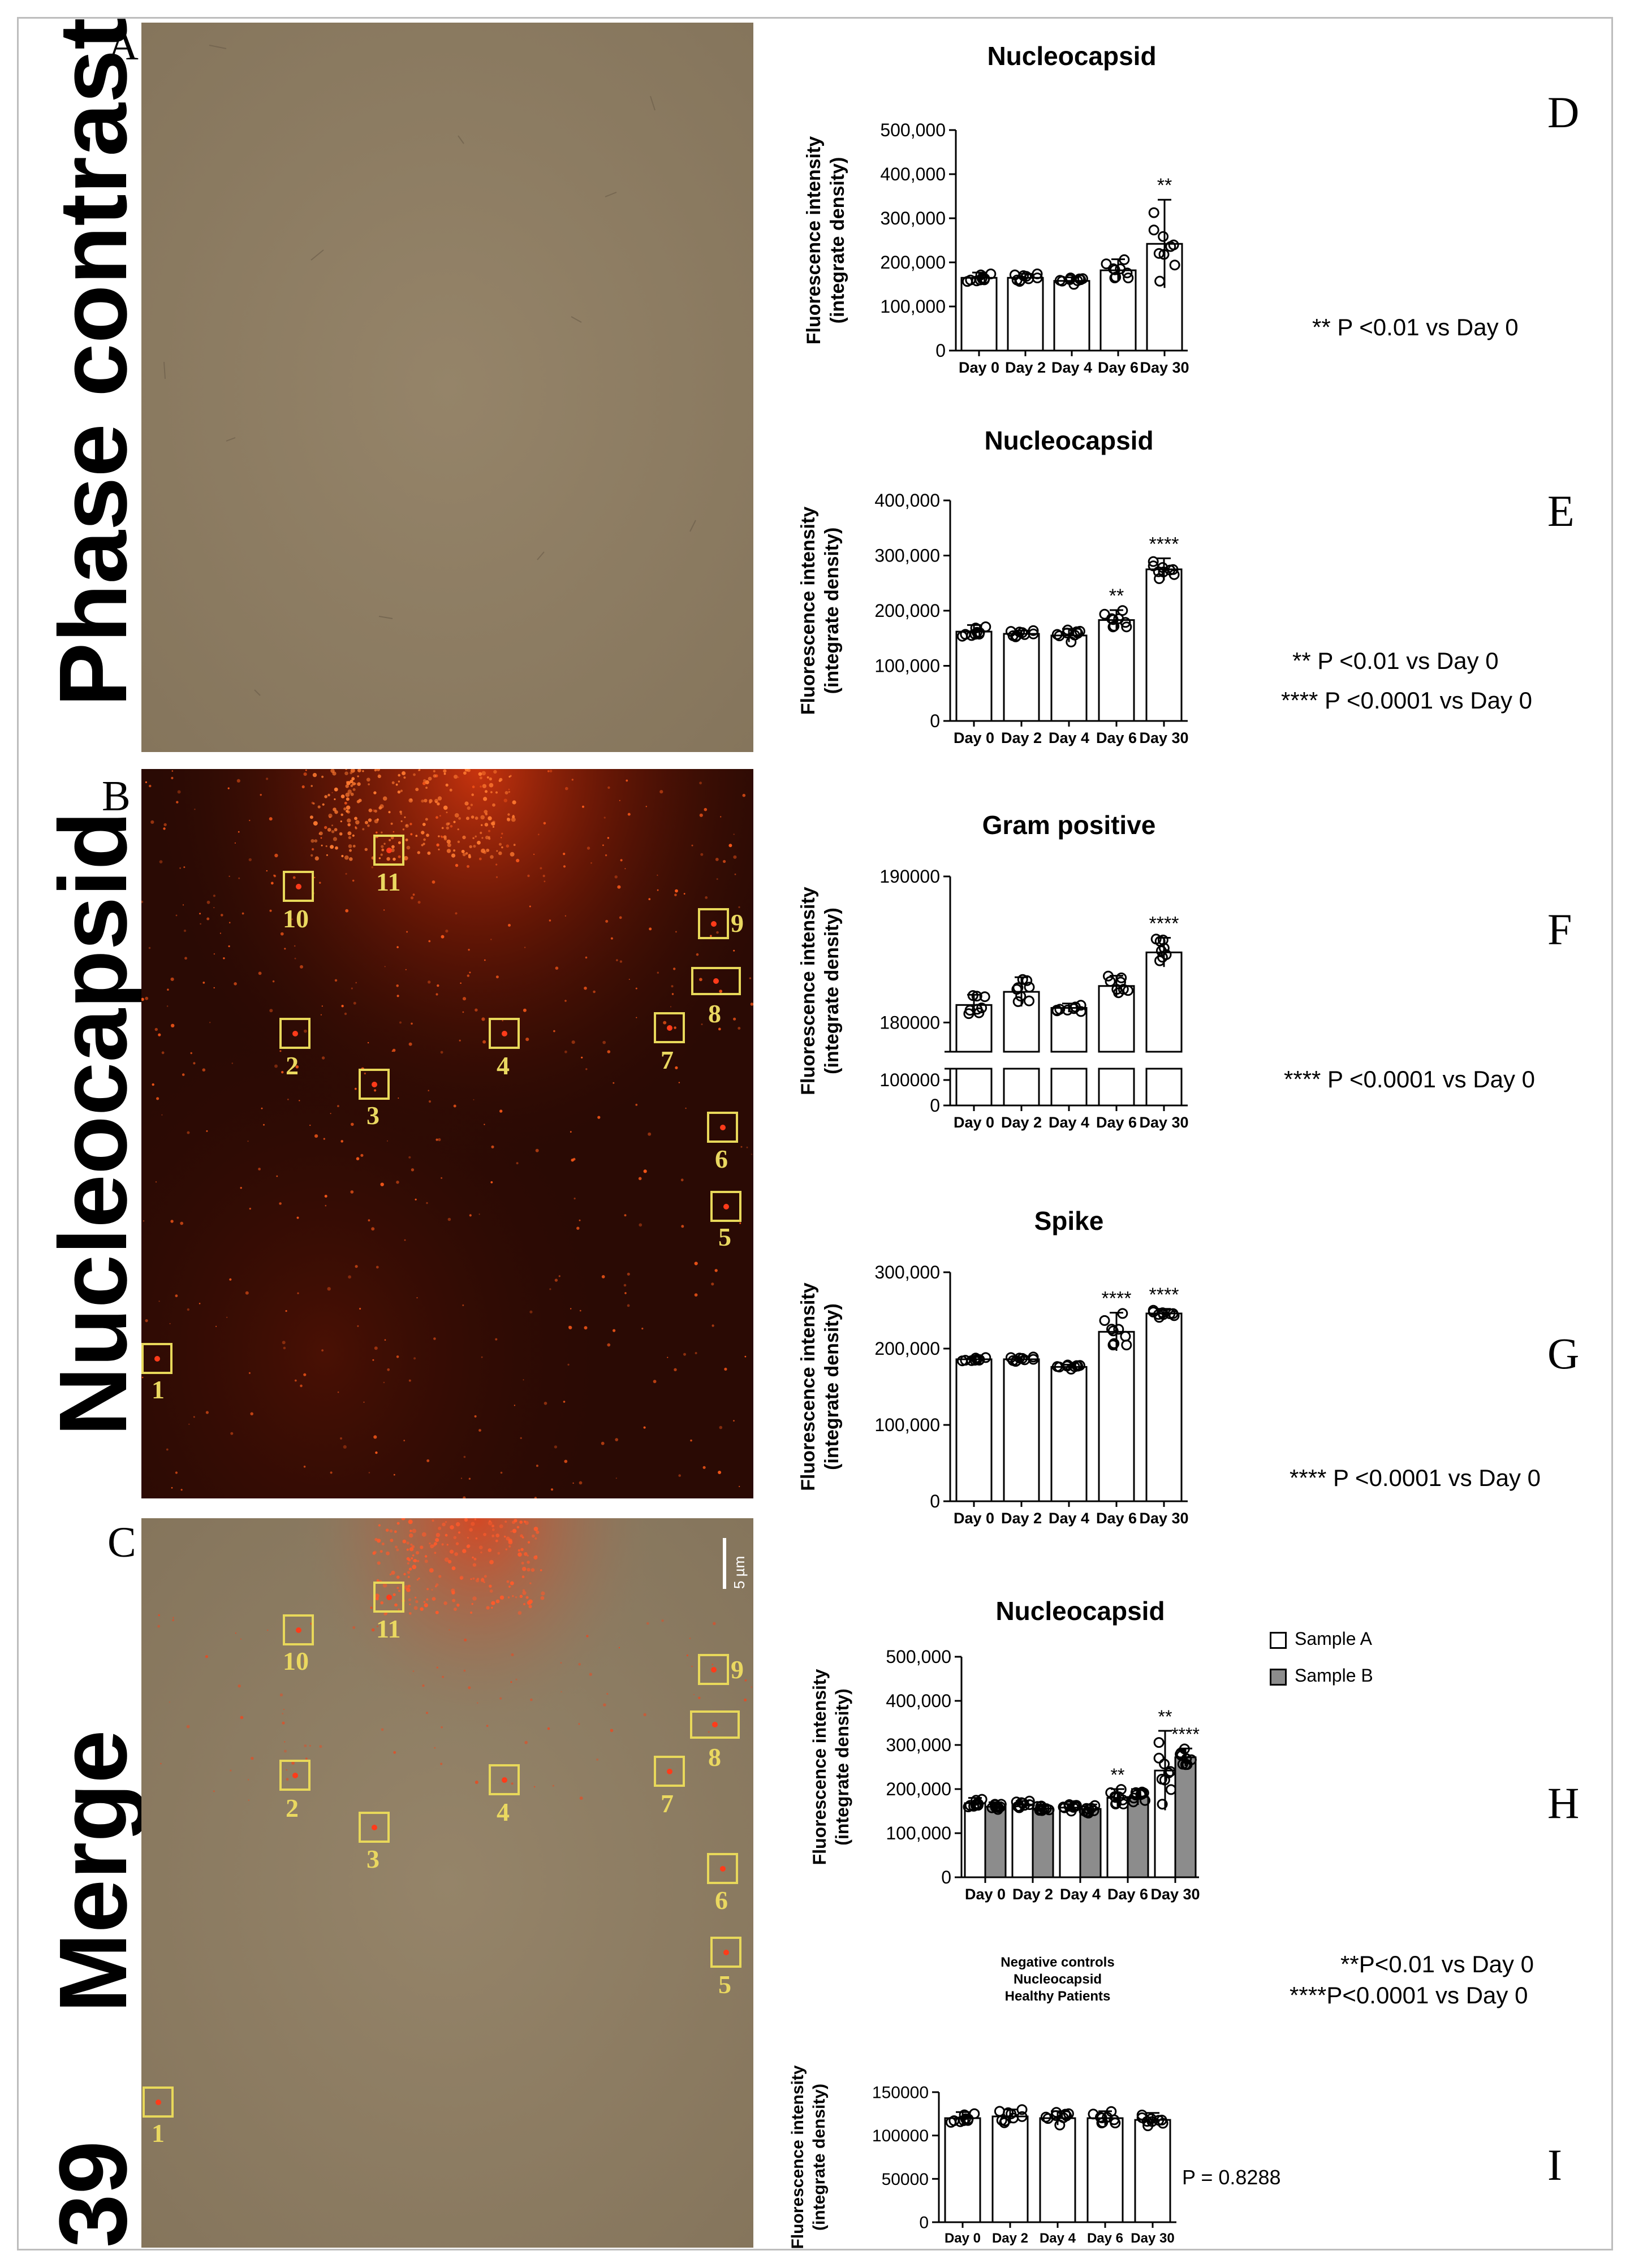 The width and height of the screenshot is (1630, 2268). What do you see at coordinates (907, 1348) in the screenshot?
I see `y-tick-label: 200,000` at bounding box center [907, 1348].